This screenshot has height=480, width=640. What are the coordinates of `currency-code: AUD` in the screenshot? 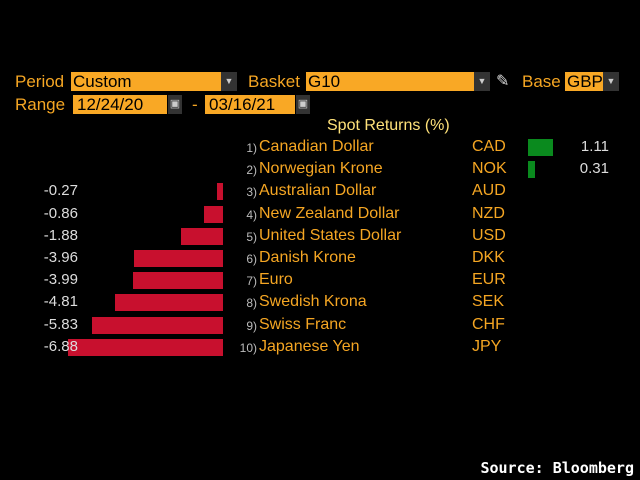 It's located at (489, 191).